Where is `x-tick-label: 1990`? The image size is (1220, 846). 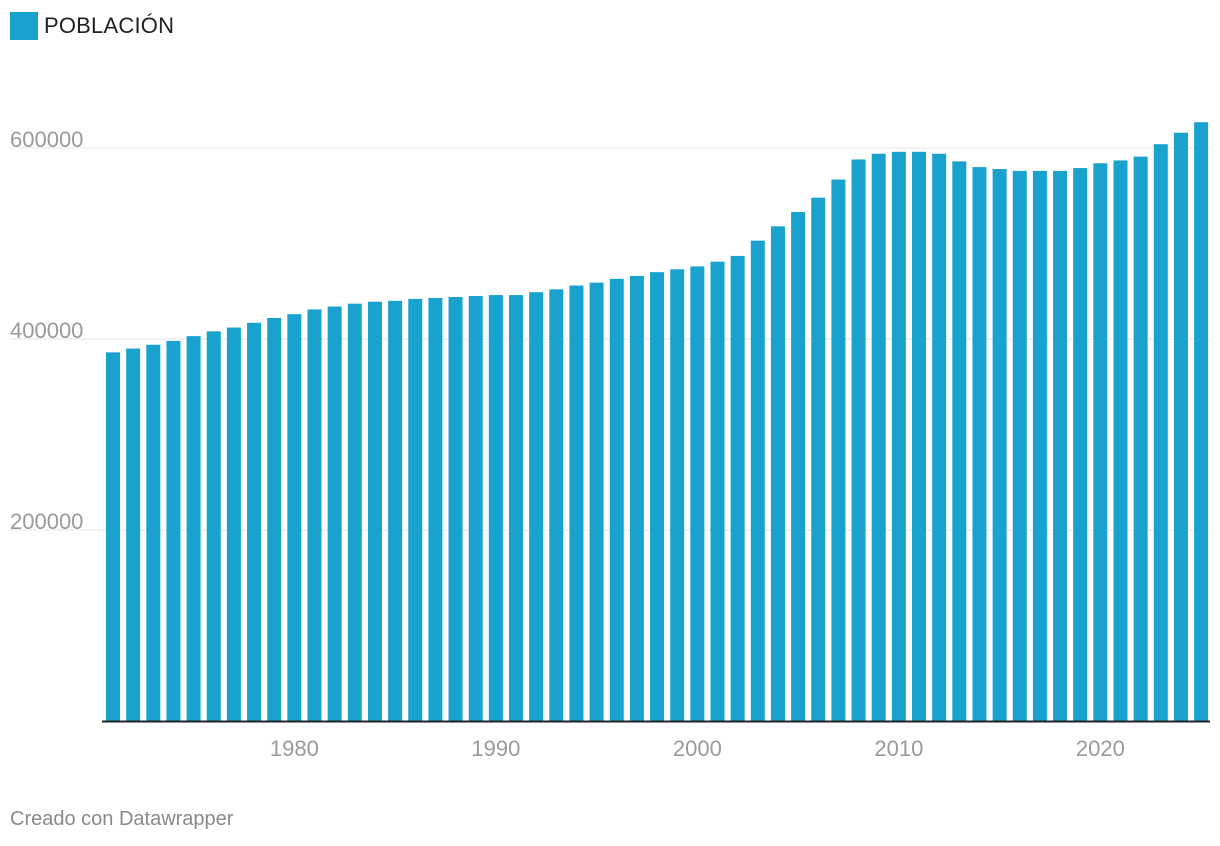
x-tick-label: 1990 is located at coordinates (495, 748).